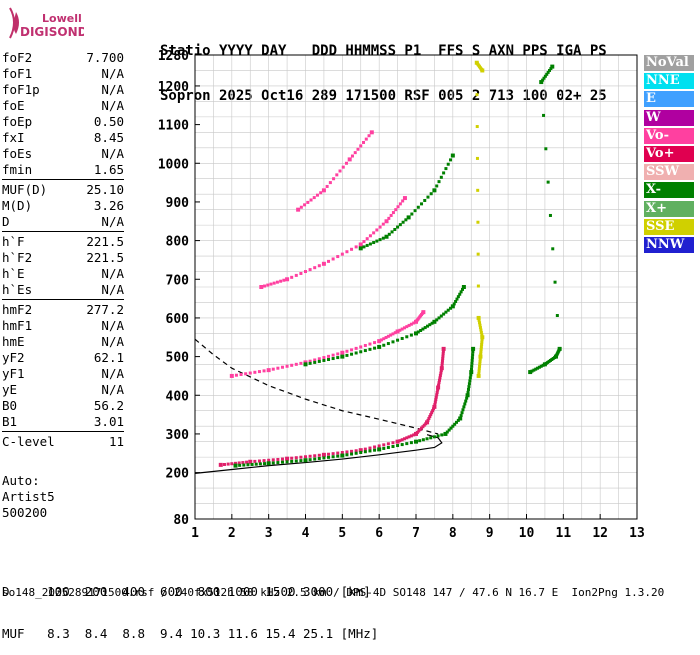 The height and width of the screenshot is (655, 700). I want to click on param-label: h`E, so click(13, 273).